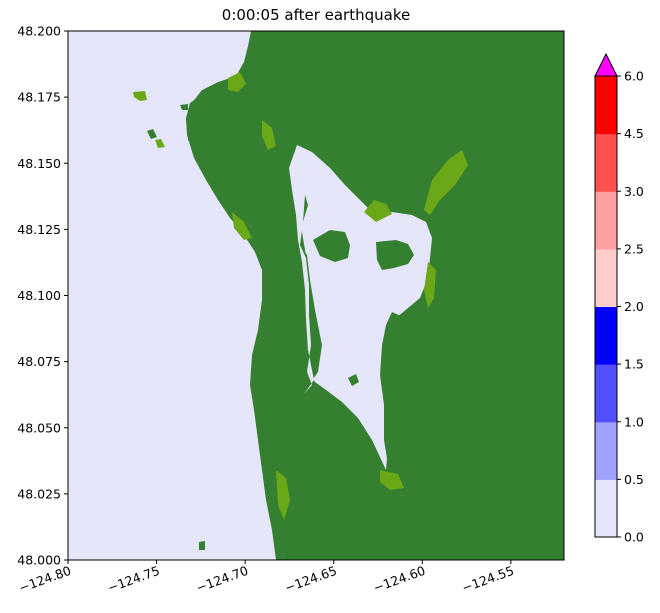 This screenshot has width=660, height=613. What do you see at coordinates (634, 191) in the screenshot?
I see `colorbar-tick-label: 3.0` at bounding box center [634, 191].